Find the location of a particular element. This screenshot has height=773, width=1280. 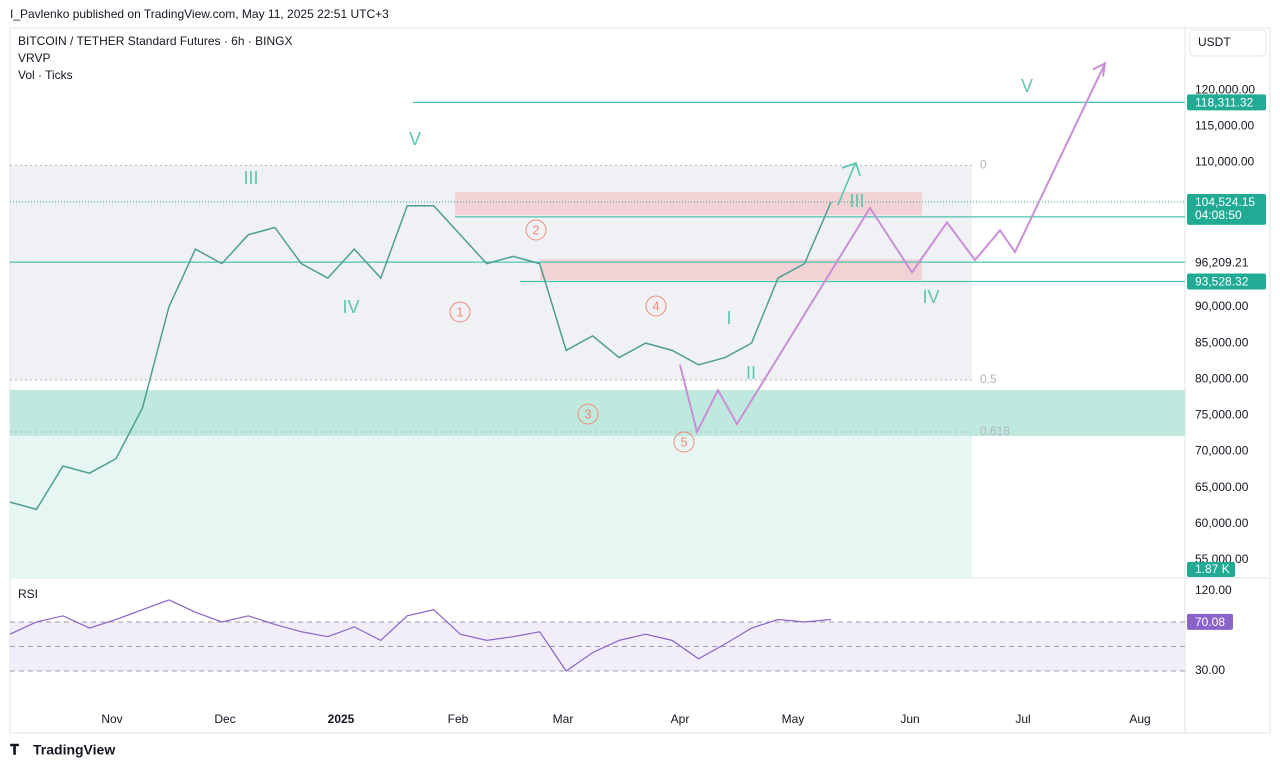

wave-label: 5 is located at coordinates (683, 441).